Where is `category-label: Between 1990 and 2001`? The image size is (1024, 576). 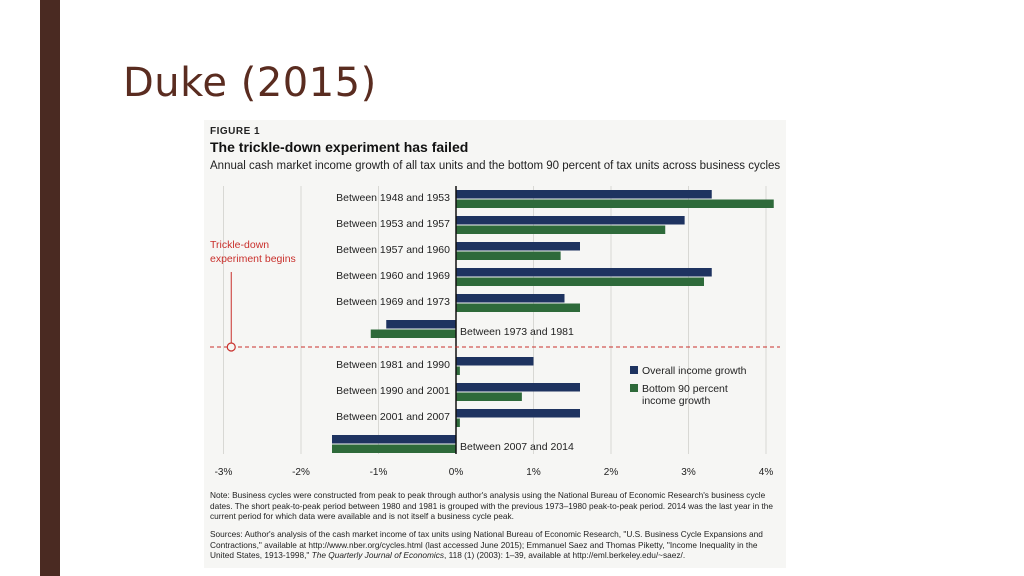 category-label: Between 1990 and 2001 is located at coordinates (393, 391).